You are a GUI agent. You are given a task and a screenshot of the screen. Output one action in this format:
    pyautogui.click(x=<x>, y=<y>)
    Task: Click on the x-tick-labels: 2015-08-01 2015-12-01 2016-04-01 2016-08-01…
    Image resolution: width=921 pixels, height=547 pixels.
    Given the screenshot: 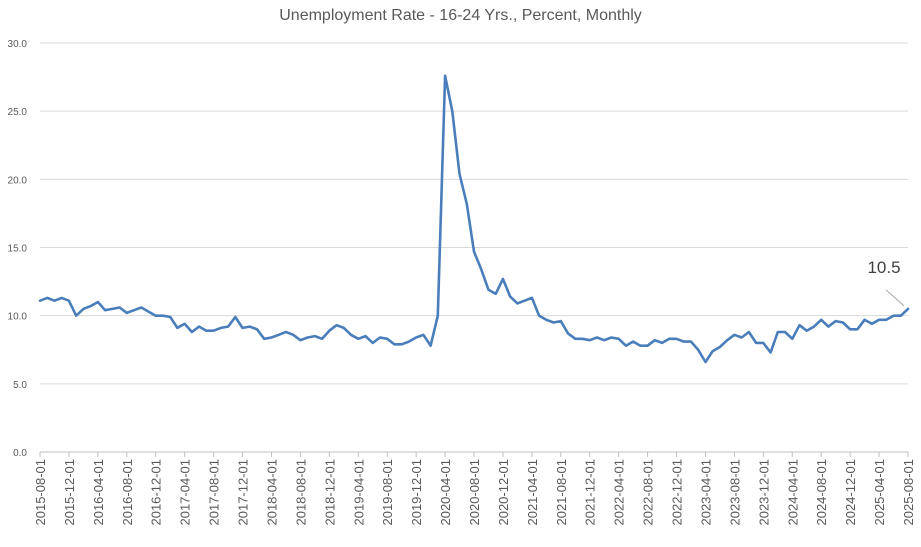 What is the action you would take?
    pyautogui.click(x=474, y=492)
    